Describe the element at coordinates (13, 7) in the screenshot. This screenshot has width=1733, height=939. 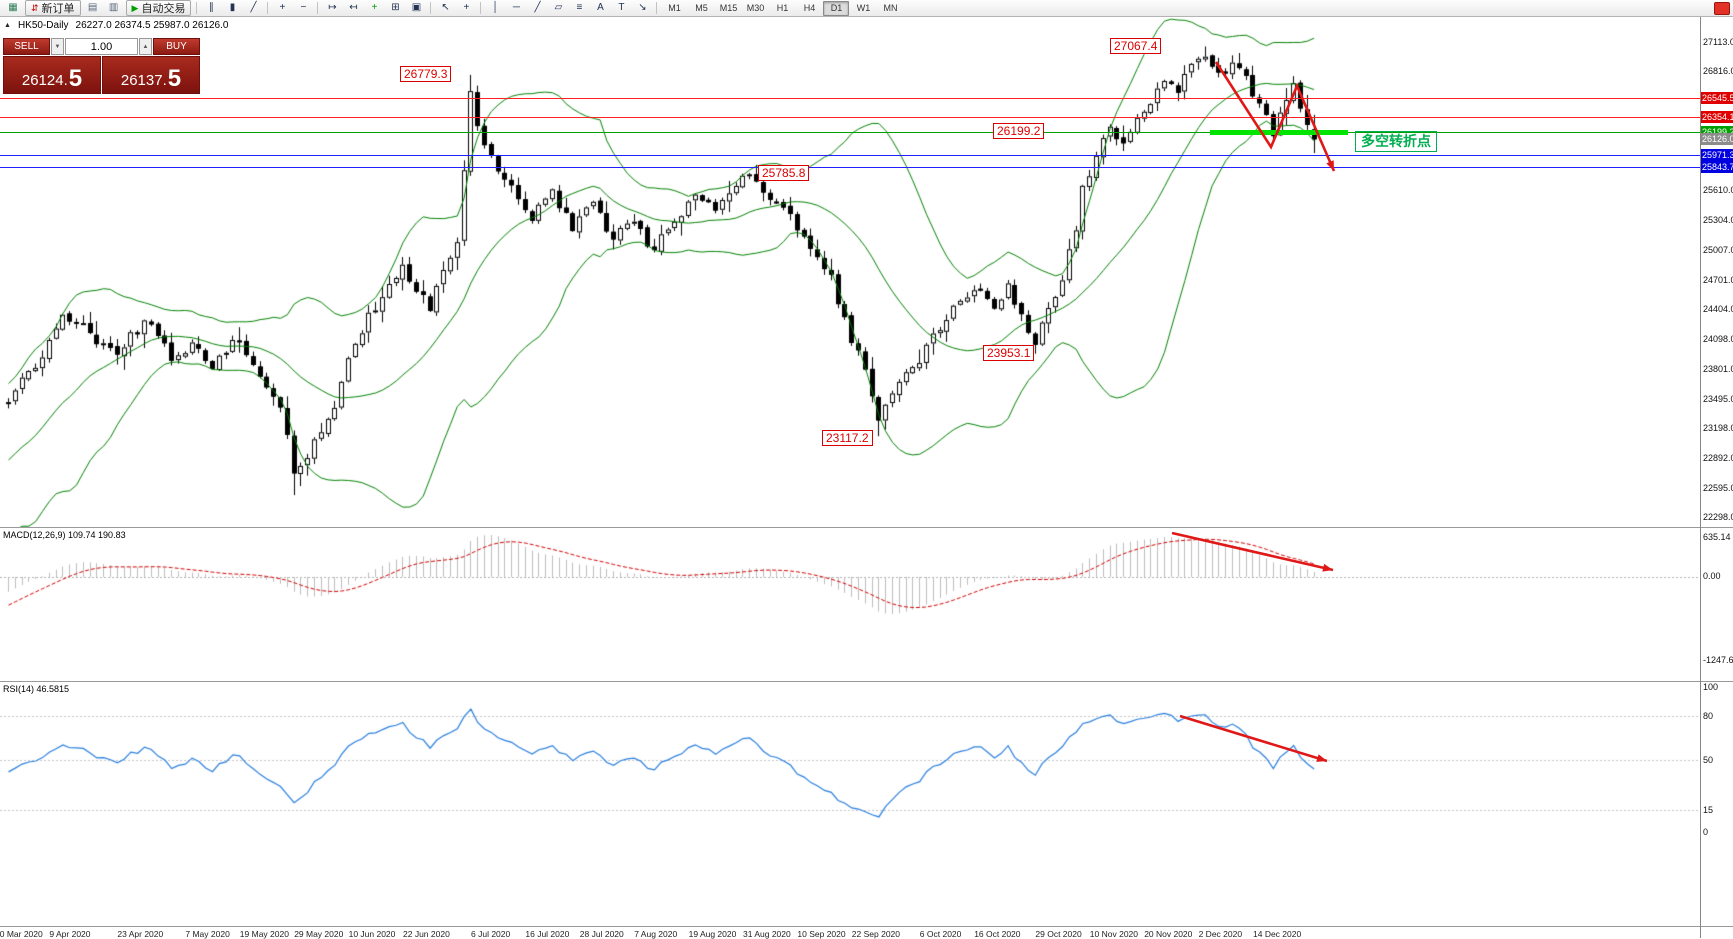
I see `new-chart-icon: ▦` at that location.